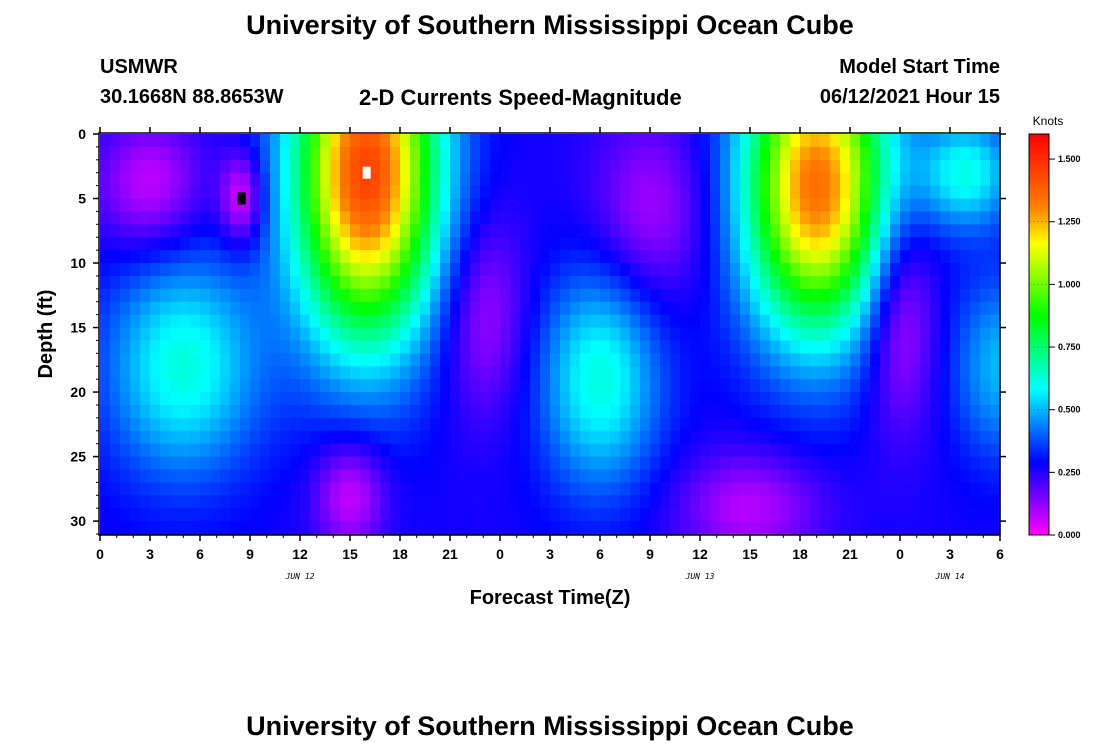 Image resolution: width=1100 pixels, height=750 pixels. I want to click on chart-subtitle: 2-D Currents Speed-Magnitude, so click(520, 97).